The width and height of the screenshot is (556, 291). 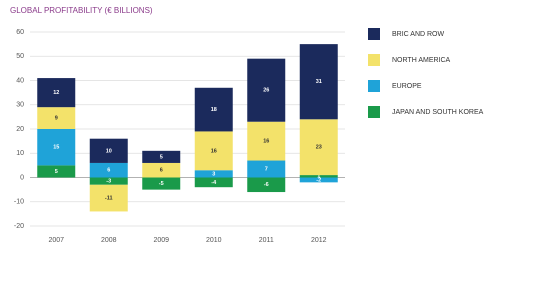 What do you see at coordinates (20, 153) in the screenshot?
I see `y-tick-label: 10` at bounding box center [20, 153].